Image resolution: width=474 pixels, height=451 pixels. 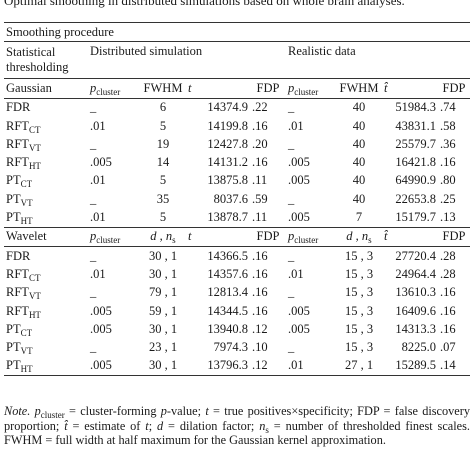 I want to click on cell: .22, so click(x=260, y=107).